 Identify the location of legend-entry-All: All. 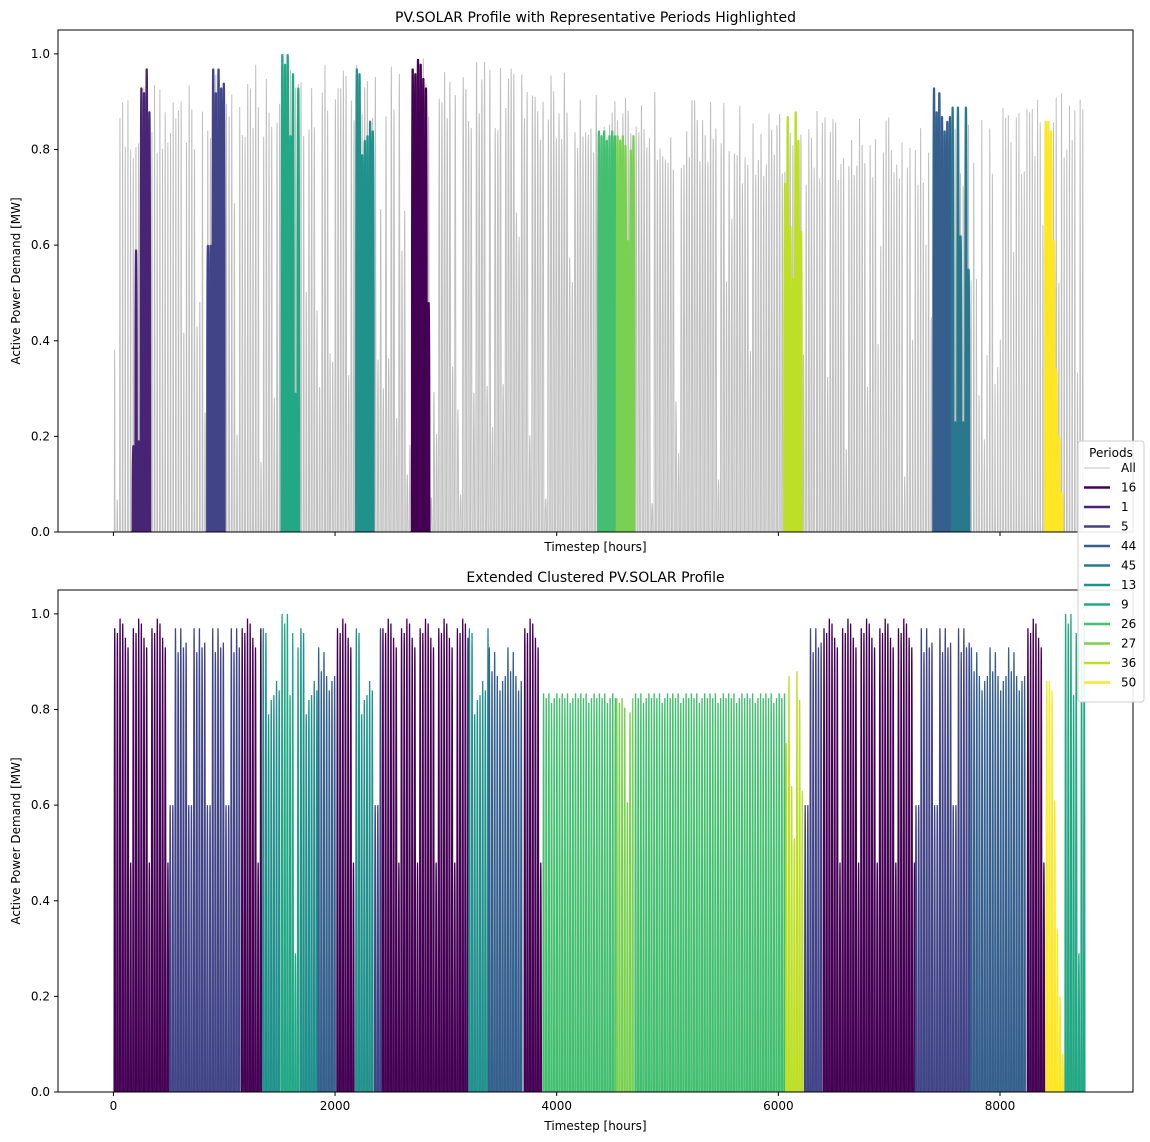
(1110, 468).